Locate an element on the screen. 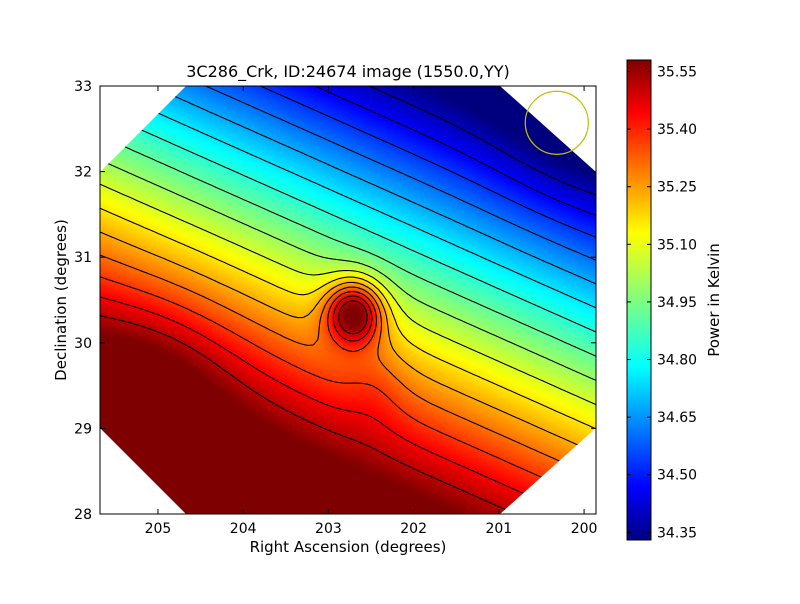 The image size is (800, 604). colorbar-tick-label: 35.10 is located at coordinates (677, 245).